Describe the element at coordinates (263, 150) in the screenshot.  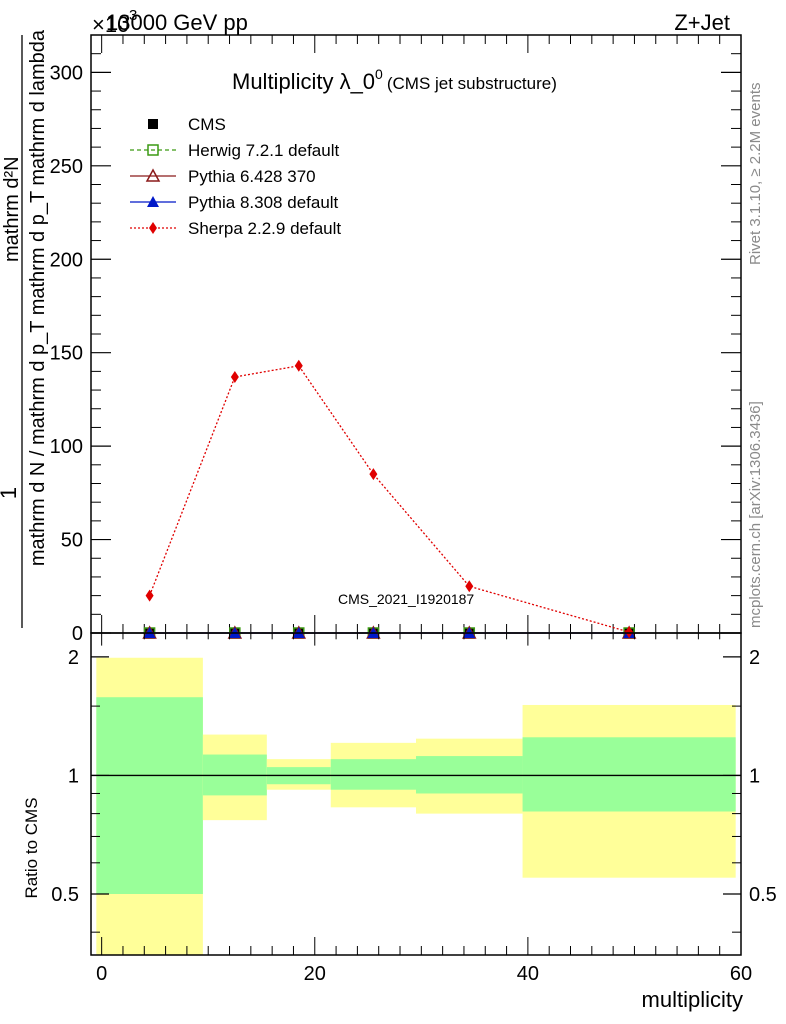
I see `legend-label-1: Herwig 7.2.1 default` at that location.